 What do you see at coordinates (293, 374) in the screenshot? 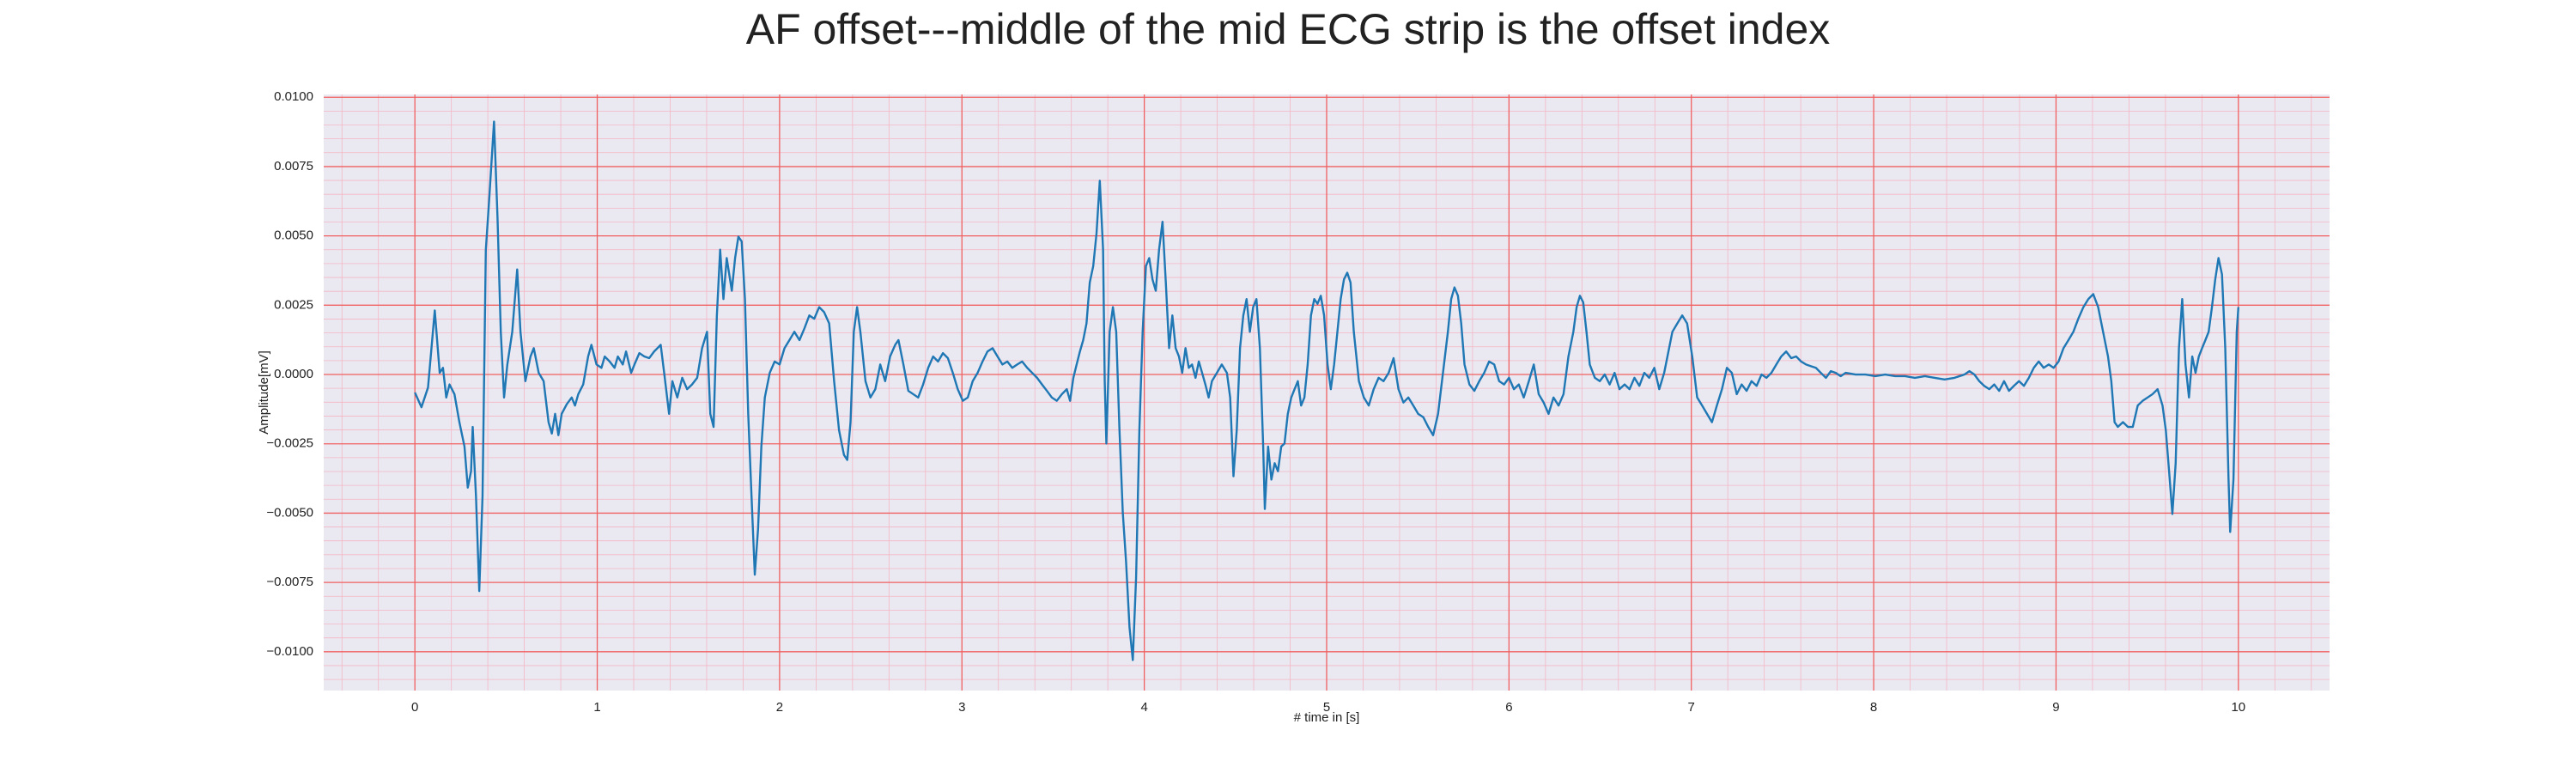
I see `y-tick-label: 0.0000` at bounding box center [293, 374].